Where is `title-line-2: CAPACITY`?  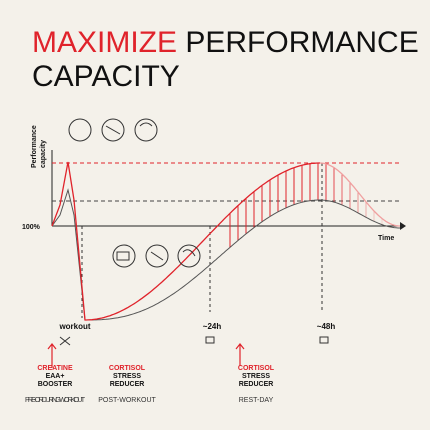 title-line-2: CAPACITY is located at coordinates (106, 76).